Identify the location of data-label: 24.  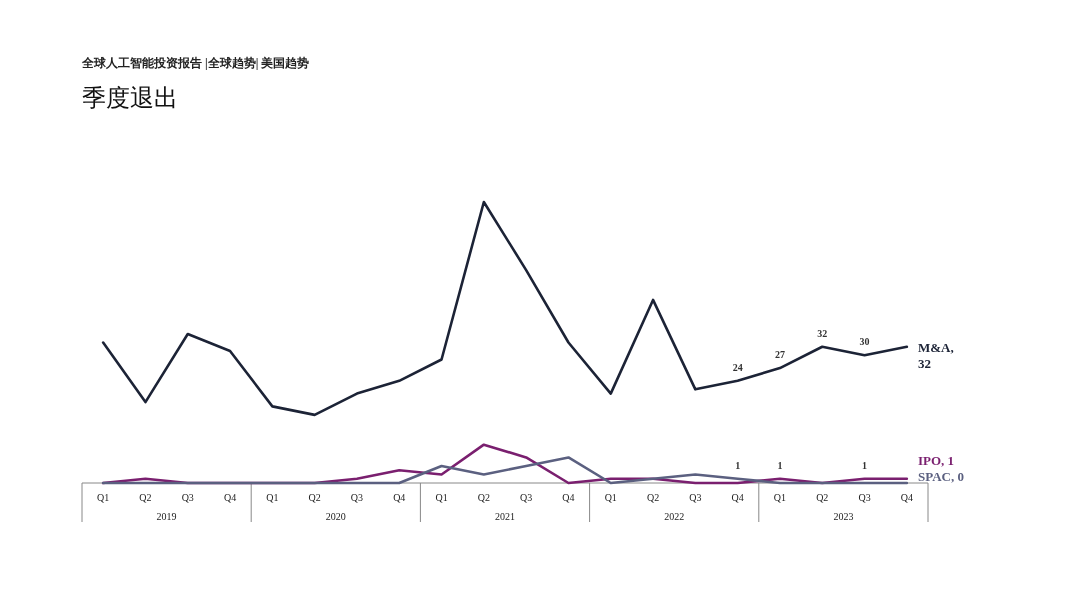
(737, 367).